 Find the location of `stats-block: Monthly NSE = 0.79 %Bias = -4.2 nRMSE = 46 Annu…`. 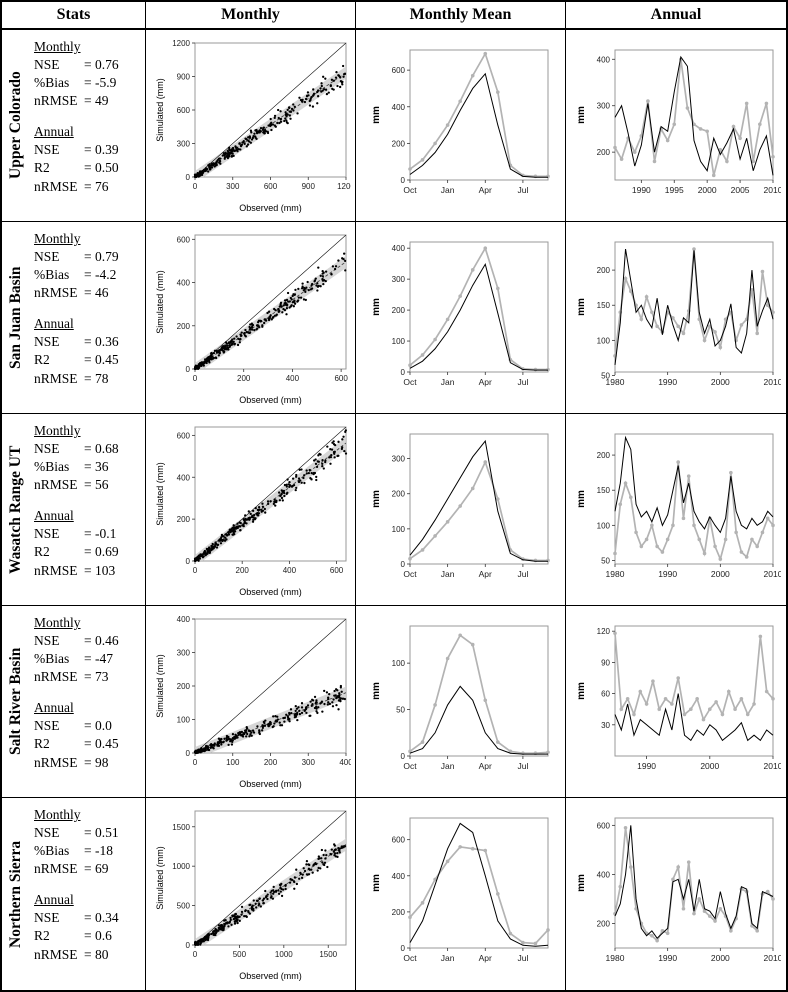

stats-block: Monthly NSE = 0.79 %Bias = -4.2 nRMSE = 46 Annu… is located at coordinates (87, 317).